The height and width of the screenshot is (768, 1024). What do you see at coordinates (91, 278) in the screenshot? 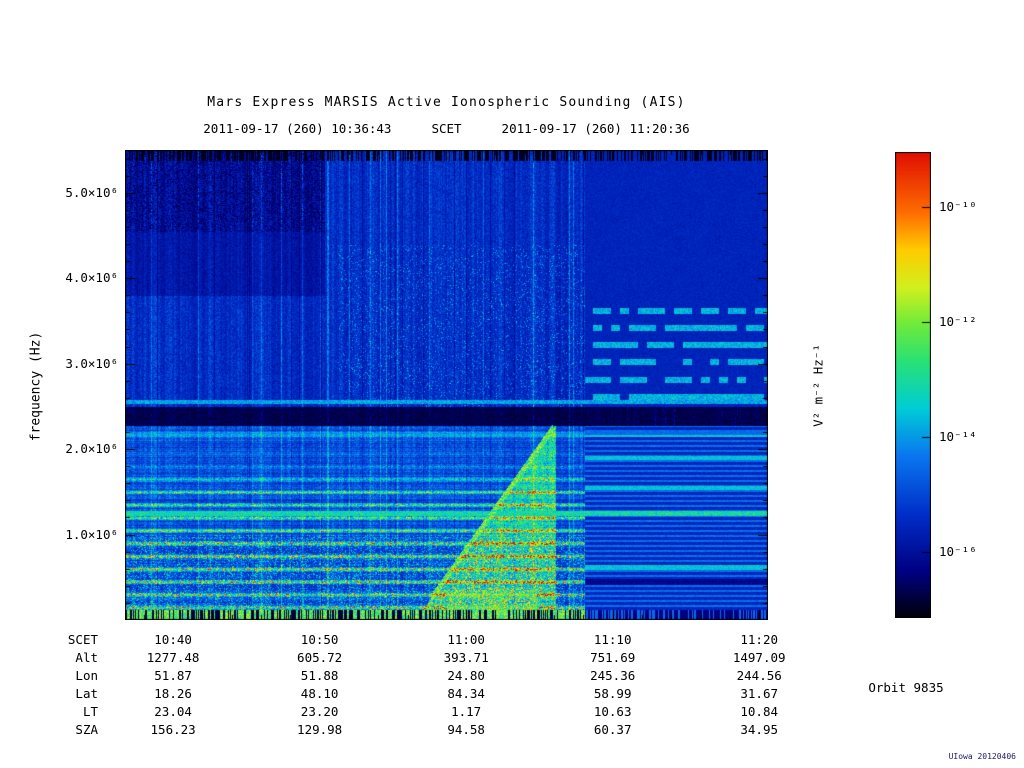
I see `frequency-tick-label: 4.0×10⁶` at bounding box center [91, 278].